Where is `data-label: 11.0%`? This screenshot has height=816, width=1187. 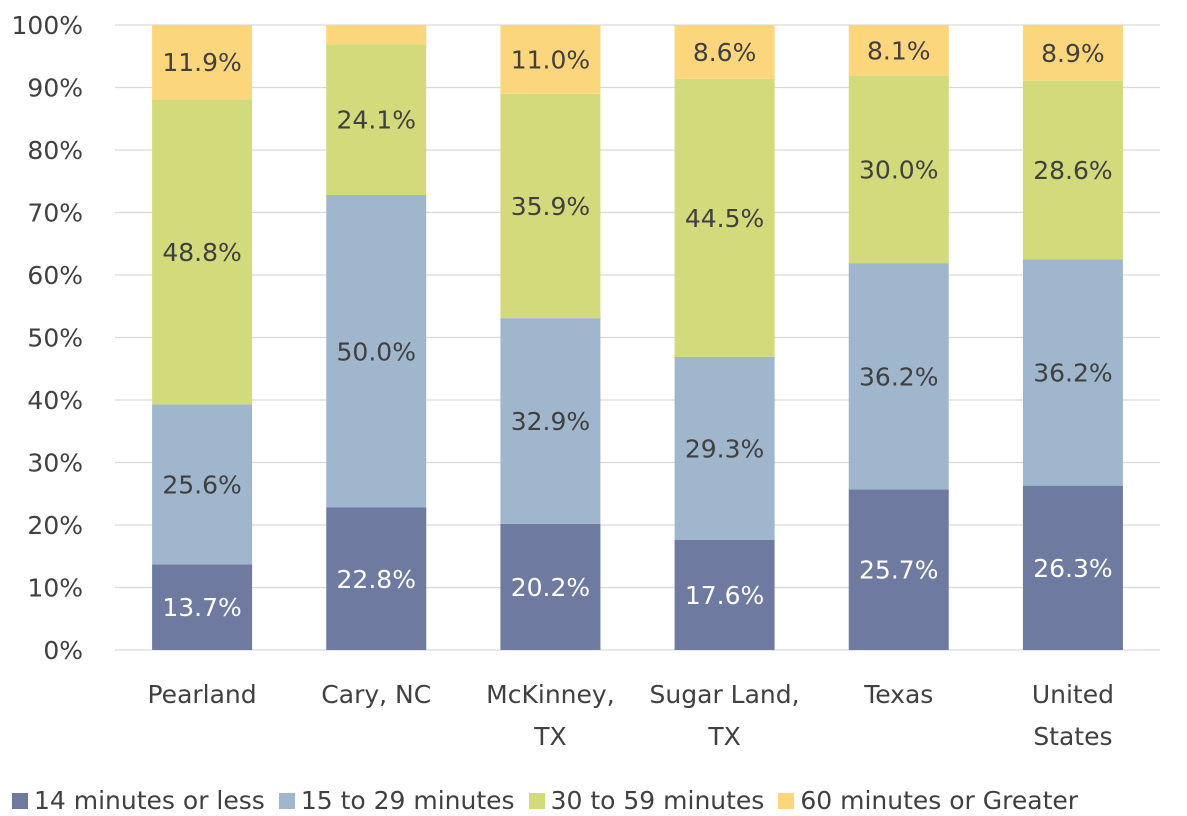
data-label: 11.0% is located at coordinates (550, 59).